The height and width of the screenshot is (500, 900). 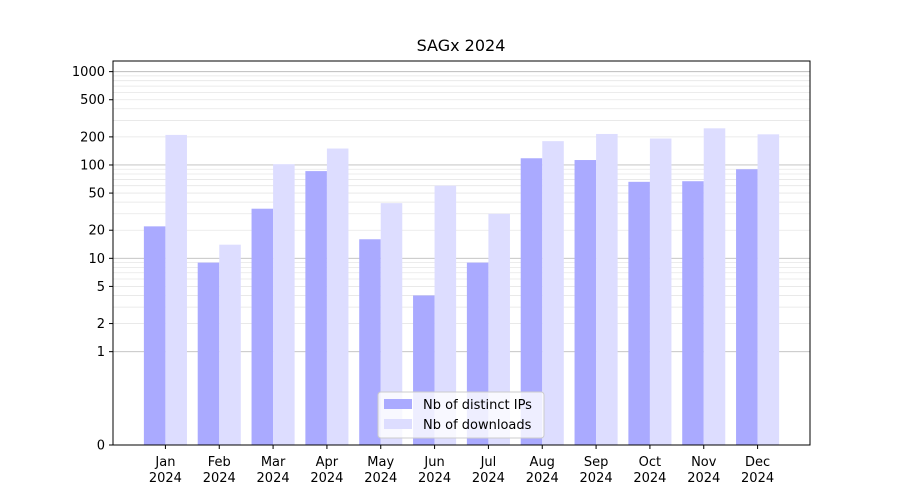 What do you see at coordinates (461, 45) in the screenshot?
I see `chart-title: SAGx 2024` at bounding box center [461, 45].